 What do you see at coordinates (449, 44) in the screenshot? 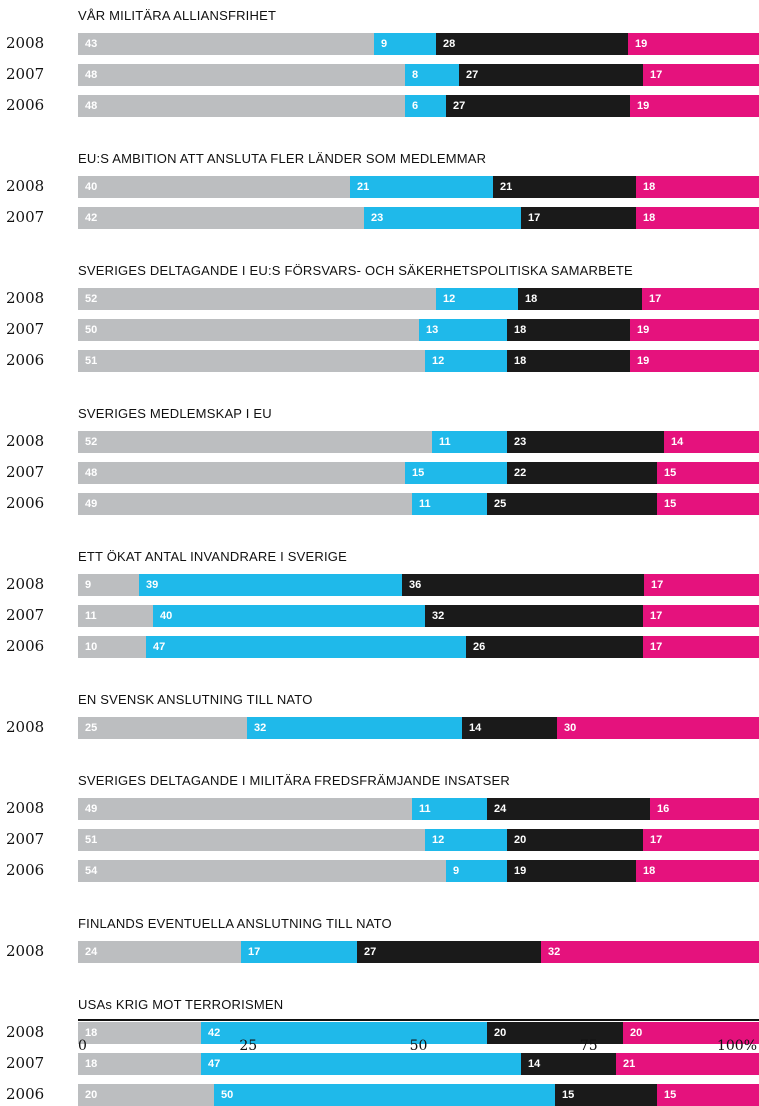
I see `data-label: 28` at bounding box center [449, 44].